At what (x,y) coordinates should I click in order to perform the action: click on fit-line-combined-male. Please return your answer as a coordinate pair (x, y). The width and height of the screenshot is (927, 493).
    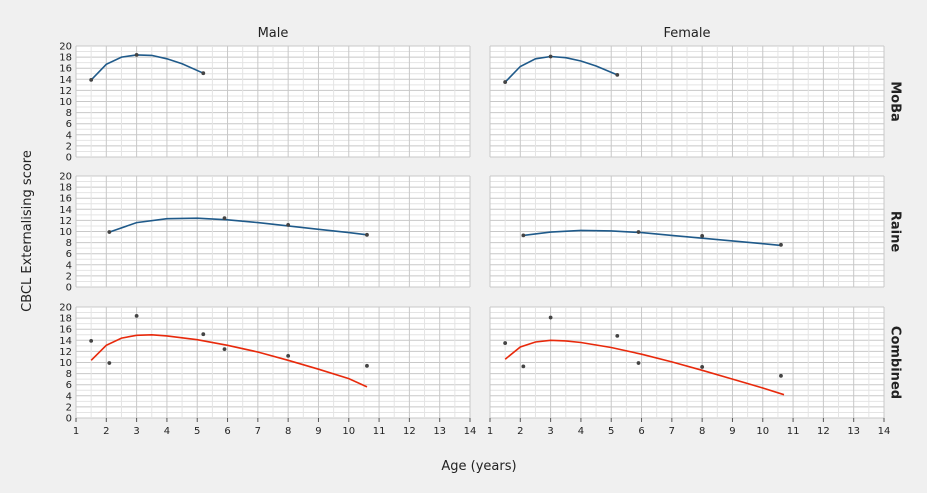
    Looking at the image, I should click on (229, 360).